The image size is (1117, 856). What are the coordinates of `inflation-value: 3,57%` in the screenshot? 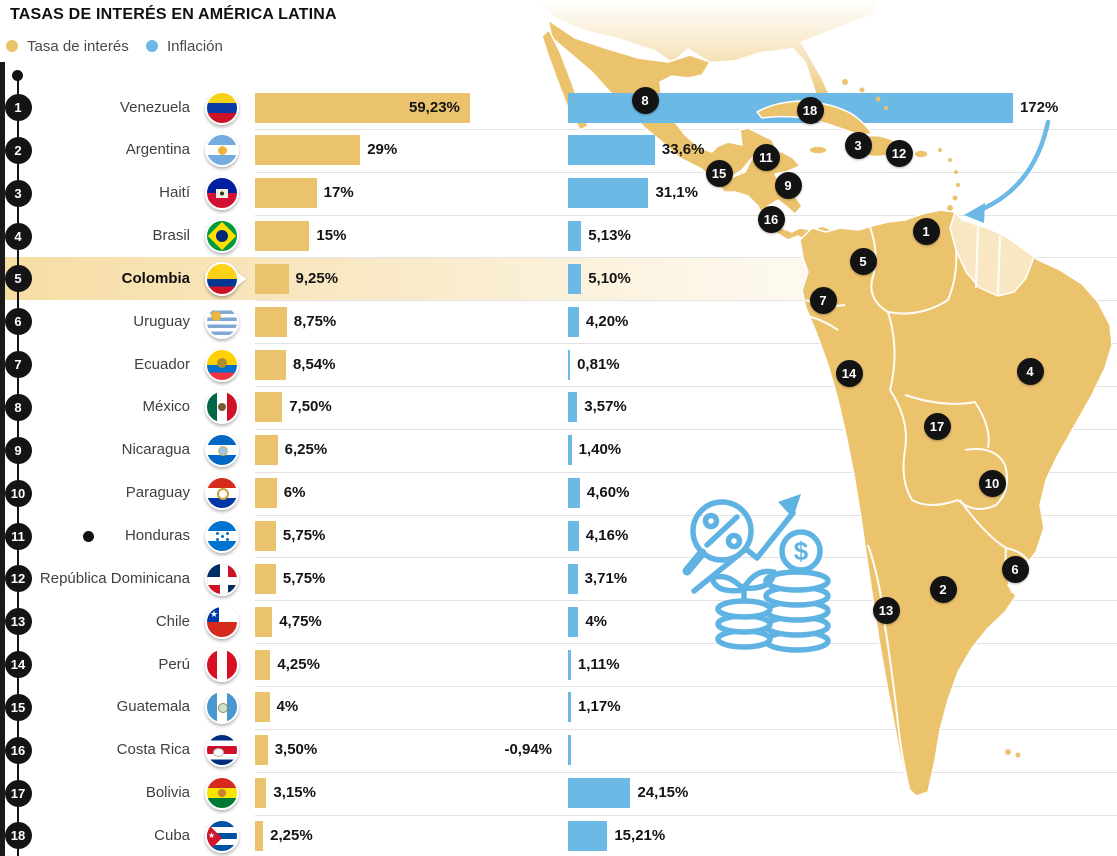 It's located at (605, 407).